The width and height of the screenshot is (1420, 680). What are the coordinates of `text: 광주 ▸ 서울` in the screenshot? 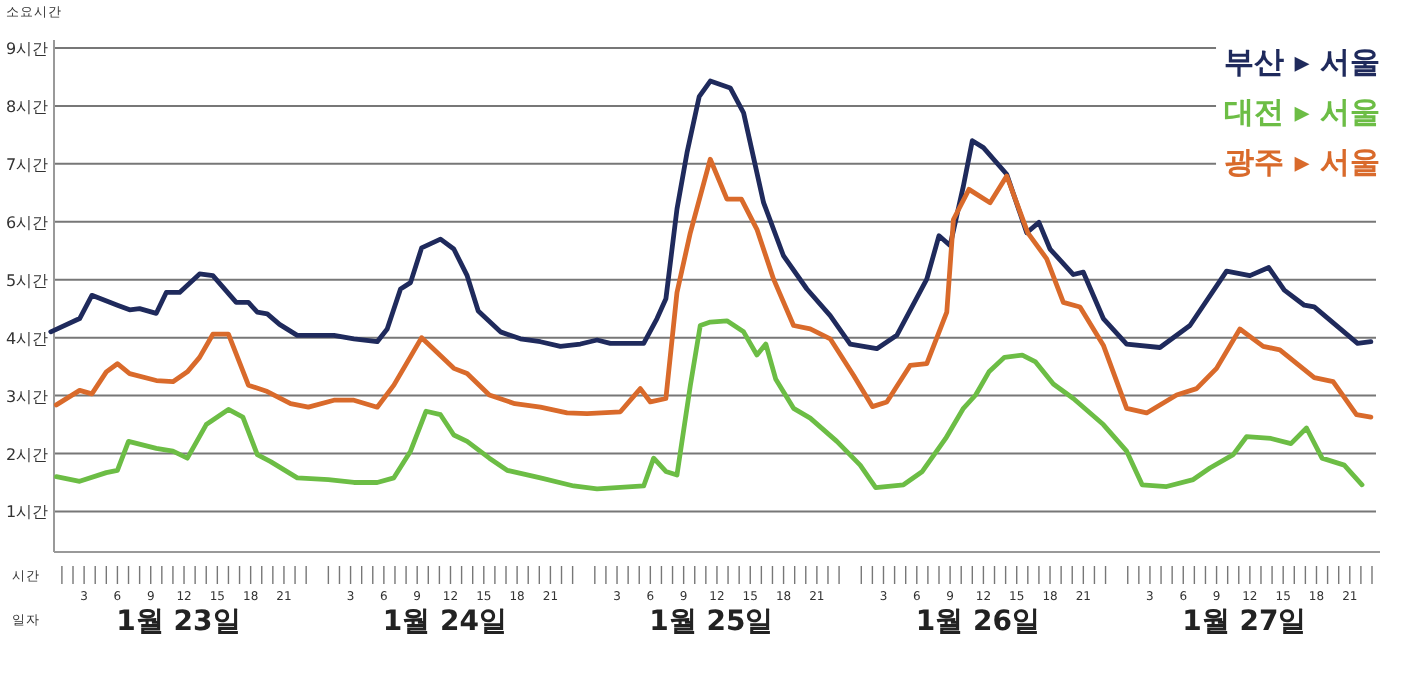 It's located at (1302, 162).